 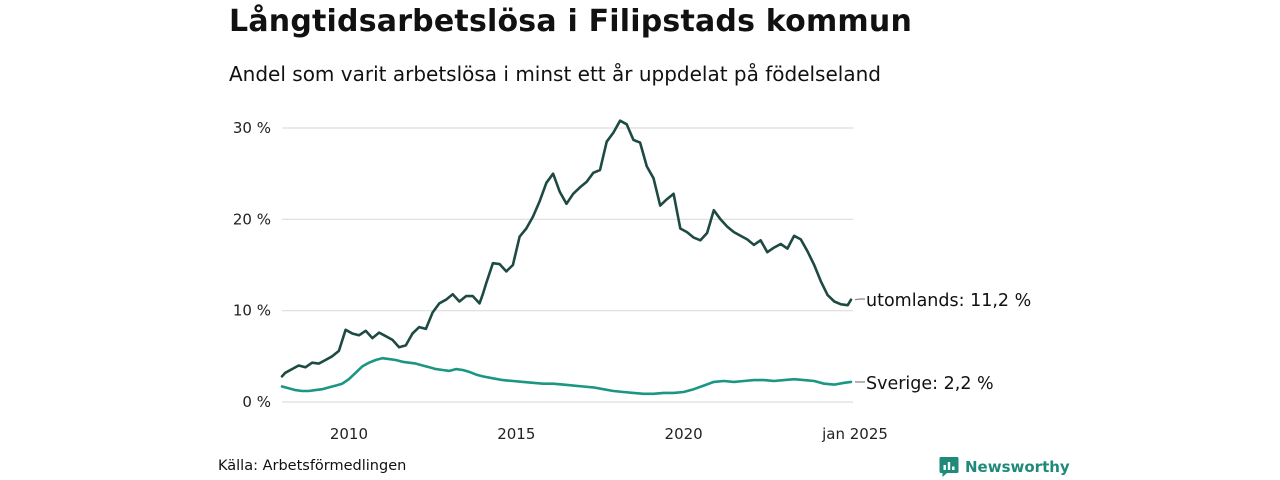 What do you see at coordinates (942, 342) in the screenshot?
I see `series-end-labels: utomlands: 11,2 % Sverige: 2,2 %` at bounding box center [942, 342].